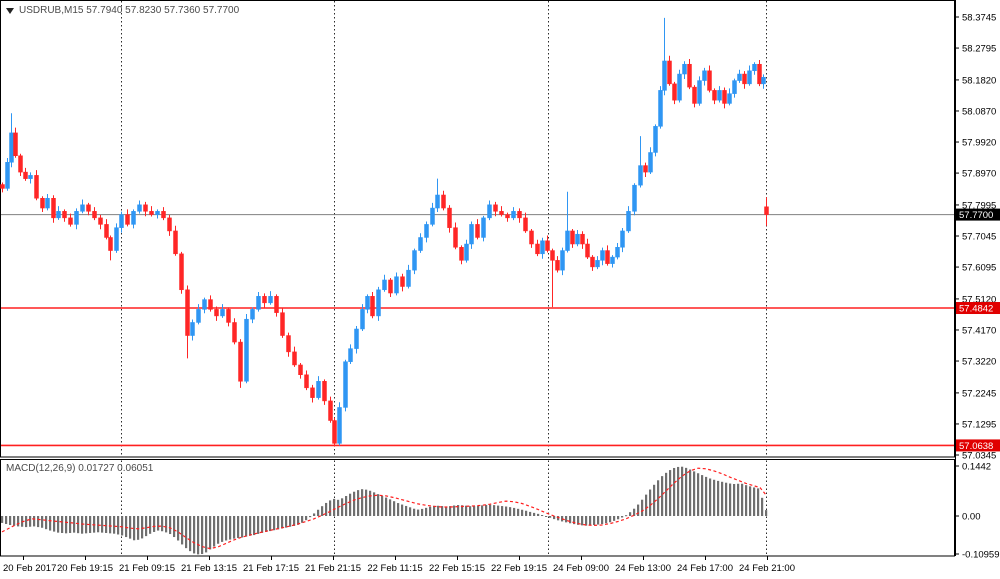 This screenshot has width=1000, height=579. I want to click on time-axis-label: 22 Feb 15:15, so click(457, 568).